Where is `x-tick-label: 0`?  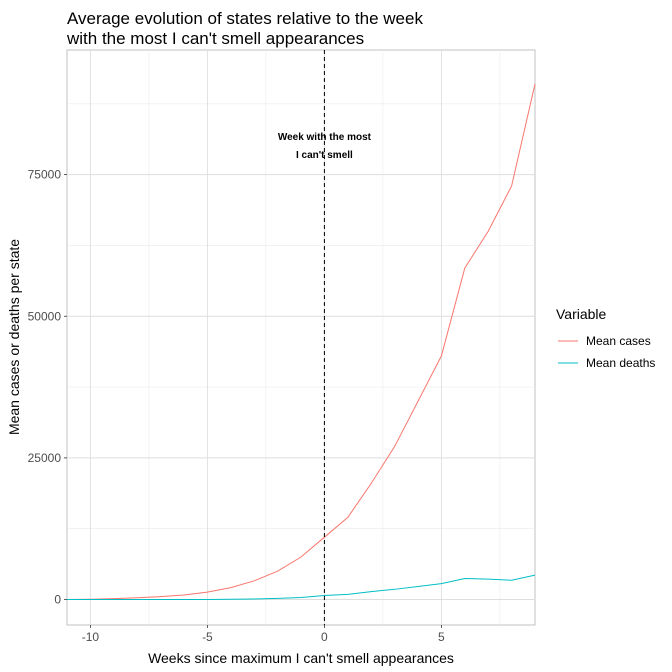 x-tick-label: 0 is located at coordinates (324, 637).